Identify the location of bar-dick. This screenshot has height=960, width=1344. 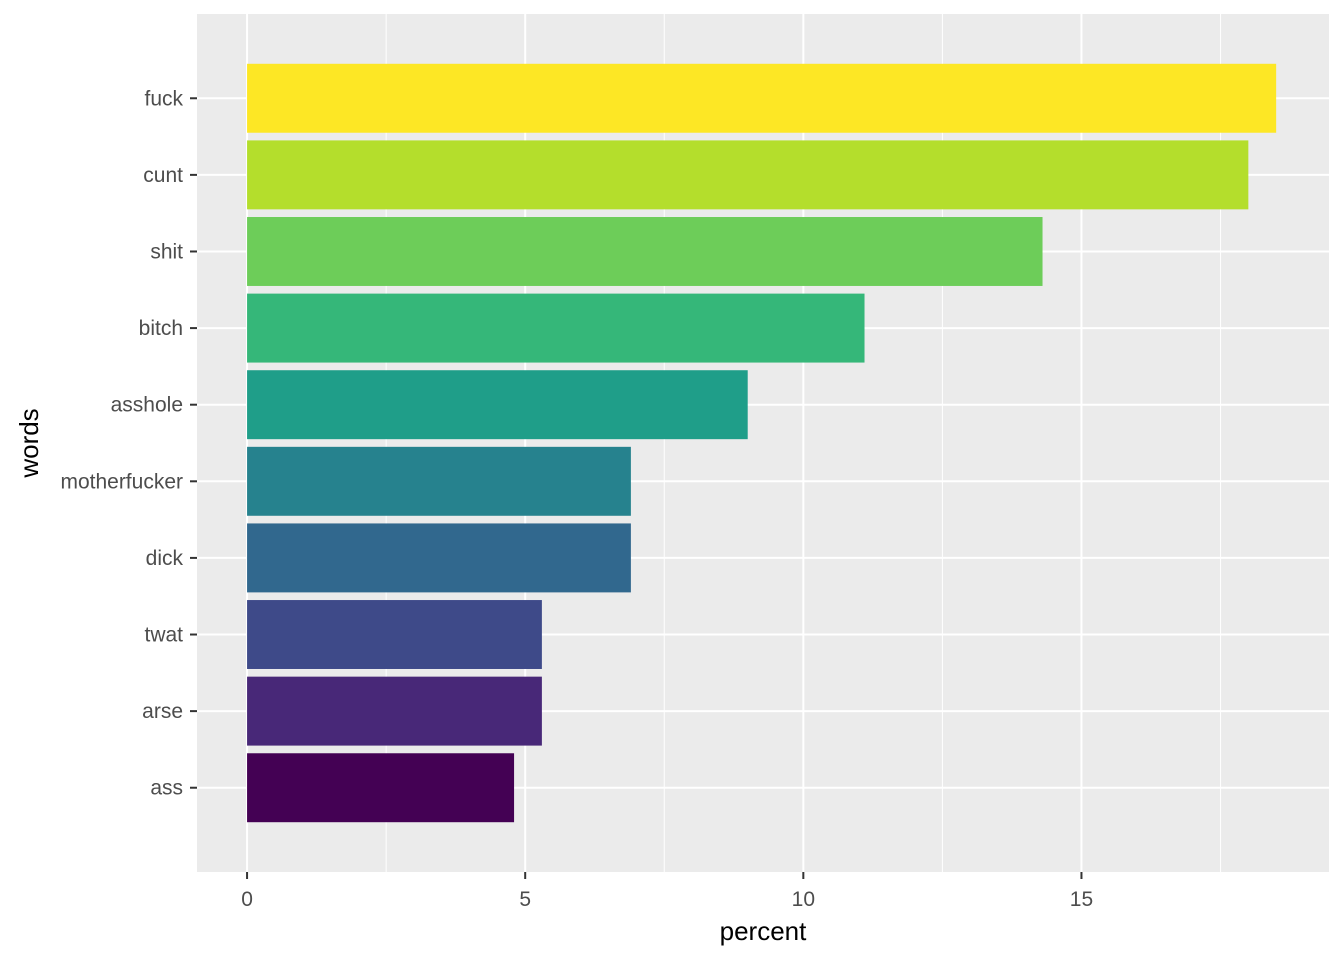
(439, 558).